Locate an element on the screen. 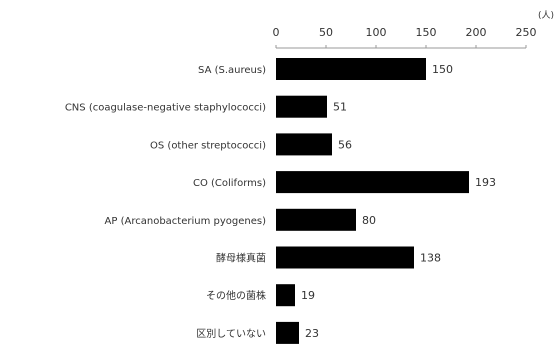  x-tick-label: 250 is located at coordinates (526, 32).